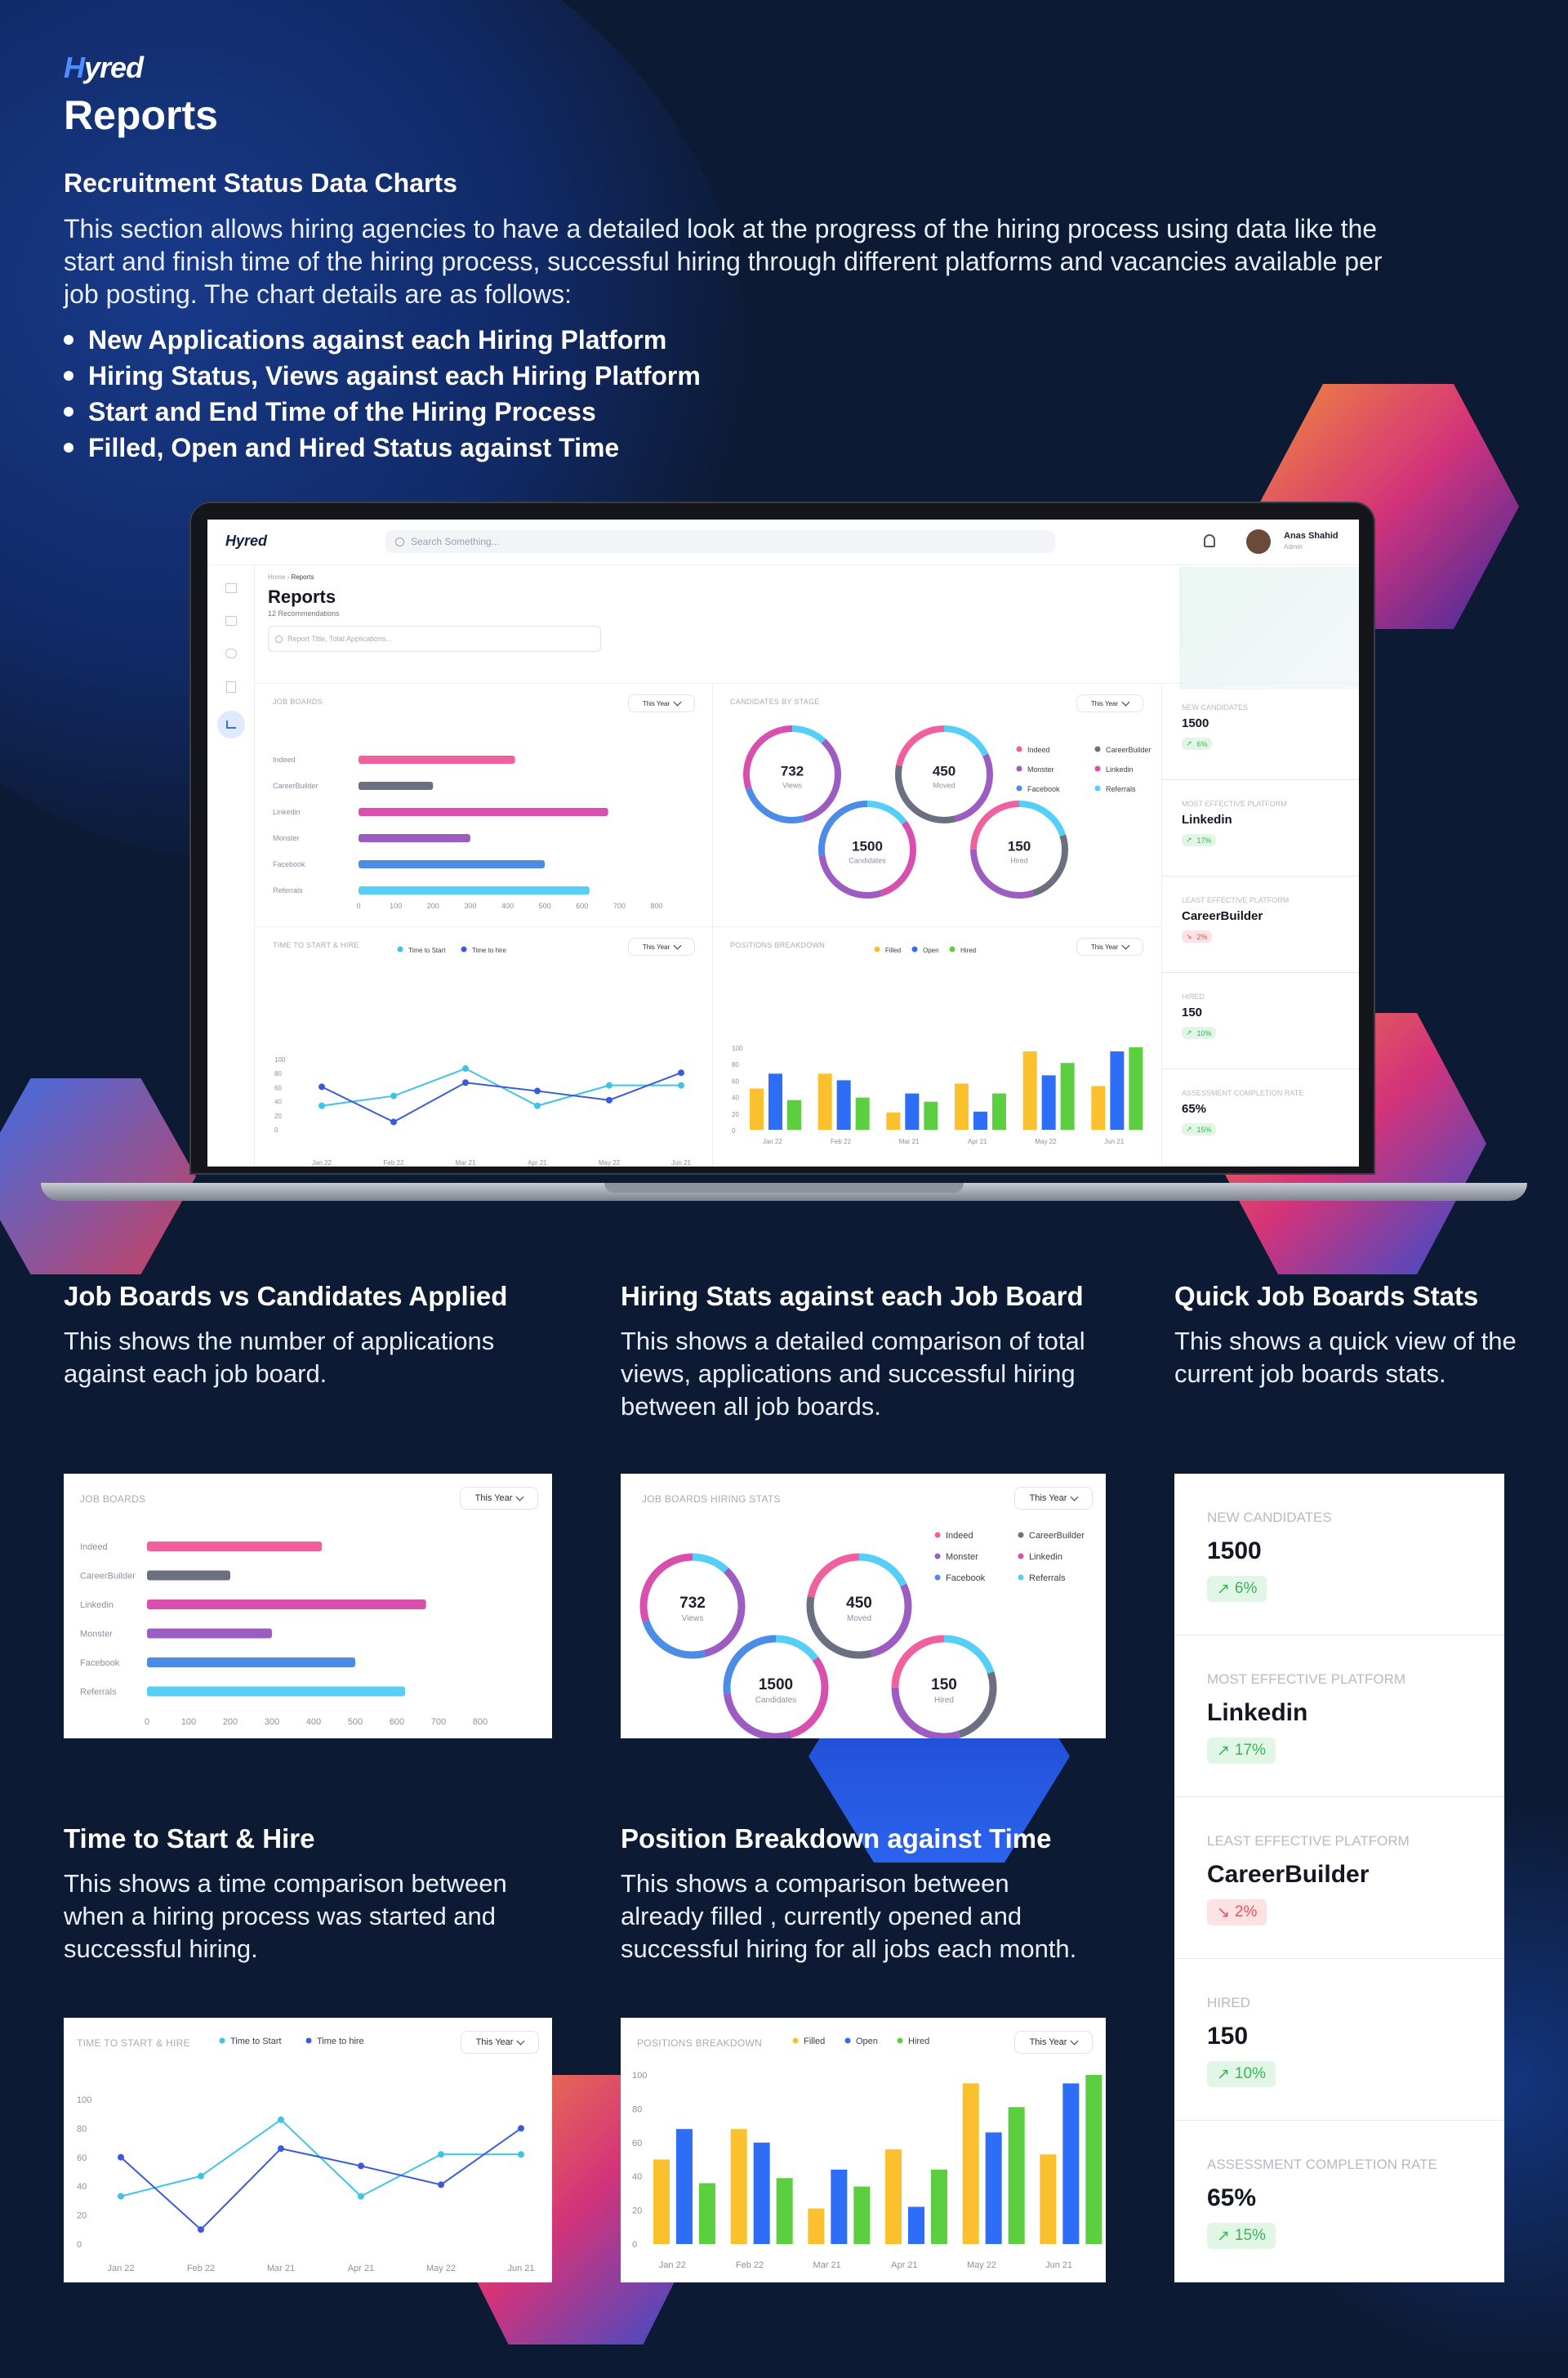  What do you see at coordinates (231, 724) in the screenshot?
I see `reports-icon` at bounding box center [231, 724].